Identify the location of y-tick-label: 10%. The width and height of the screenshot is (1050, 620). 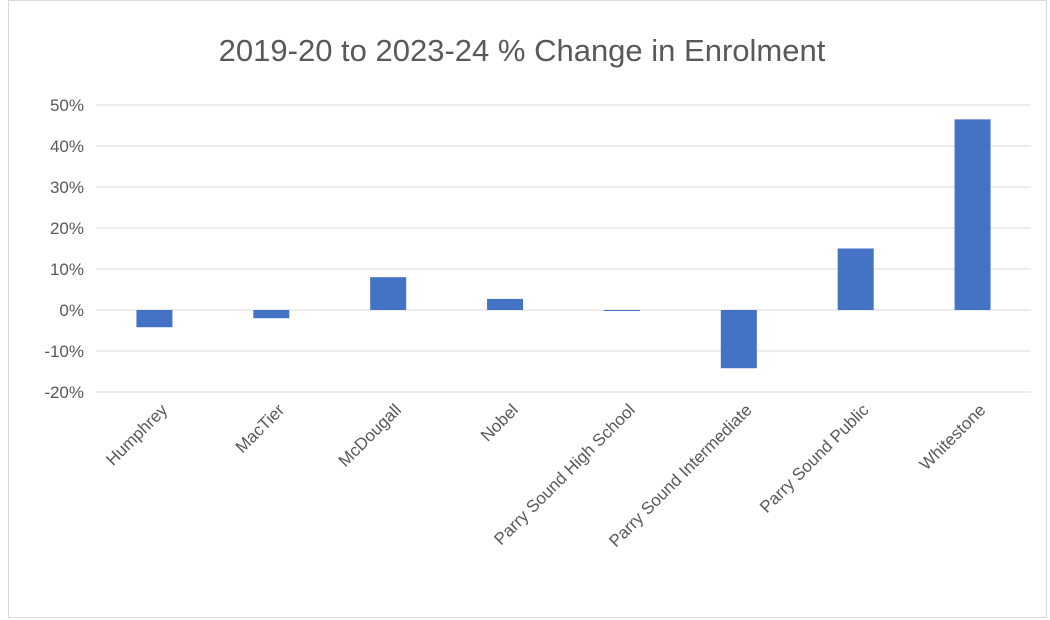
(67, 269).